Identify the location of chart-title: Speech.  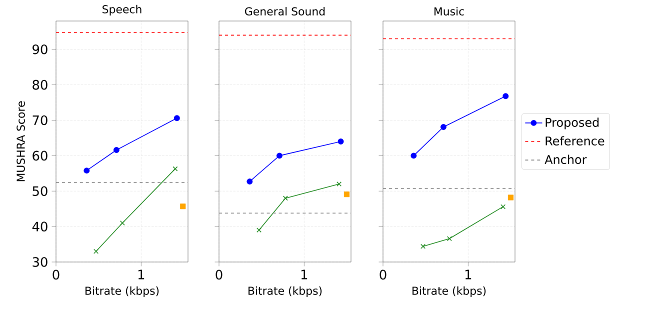
(122, 10).